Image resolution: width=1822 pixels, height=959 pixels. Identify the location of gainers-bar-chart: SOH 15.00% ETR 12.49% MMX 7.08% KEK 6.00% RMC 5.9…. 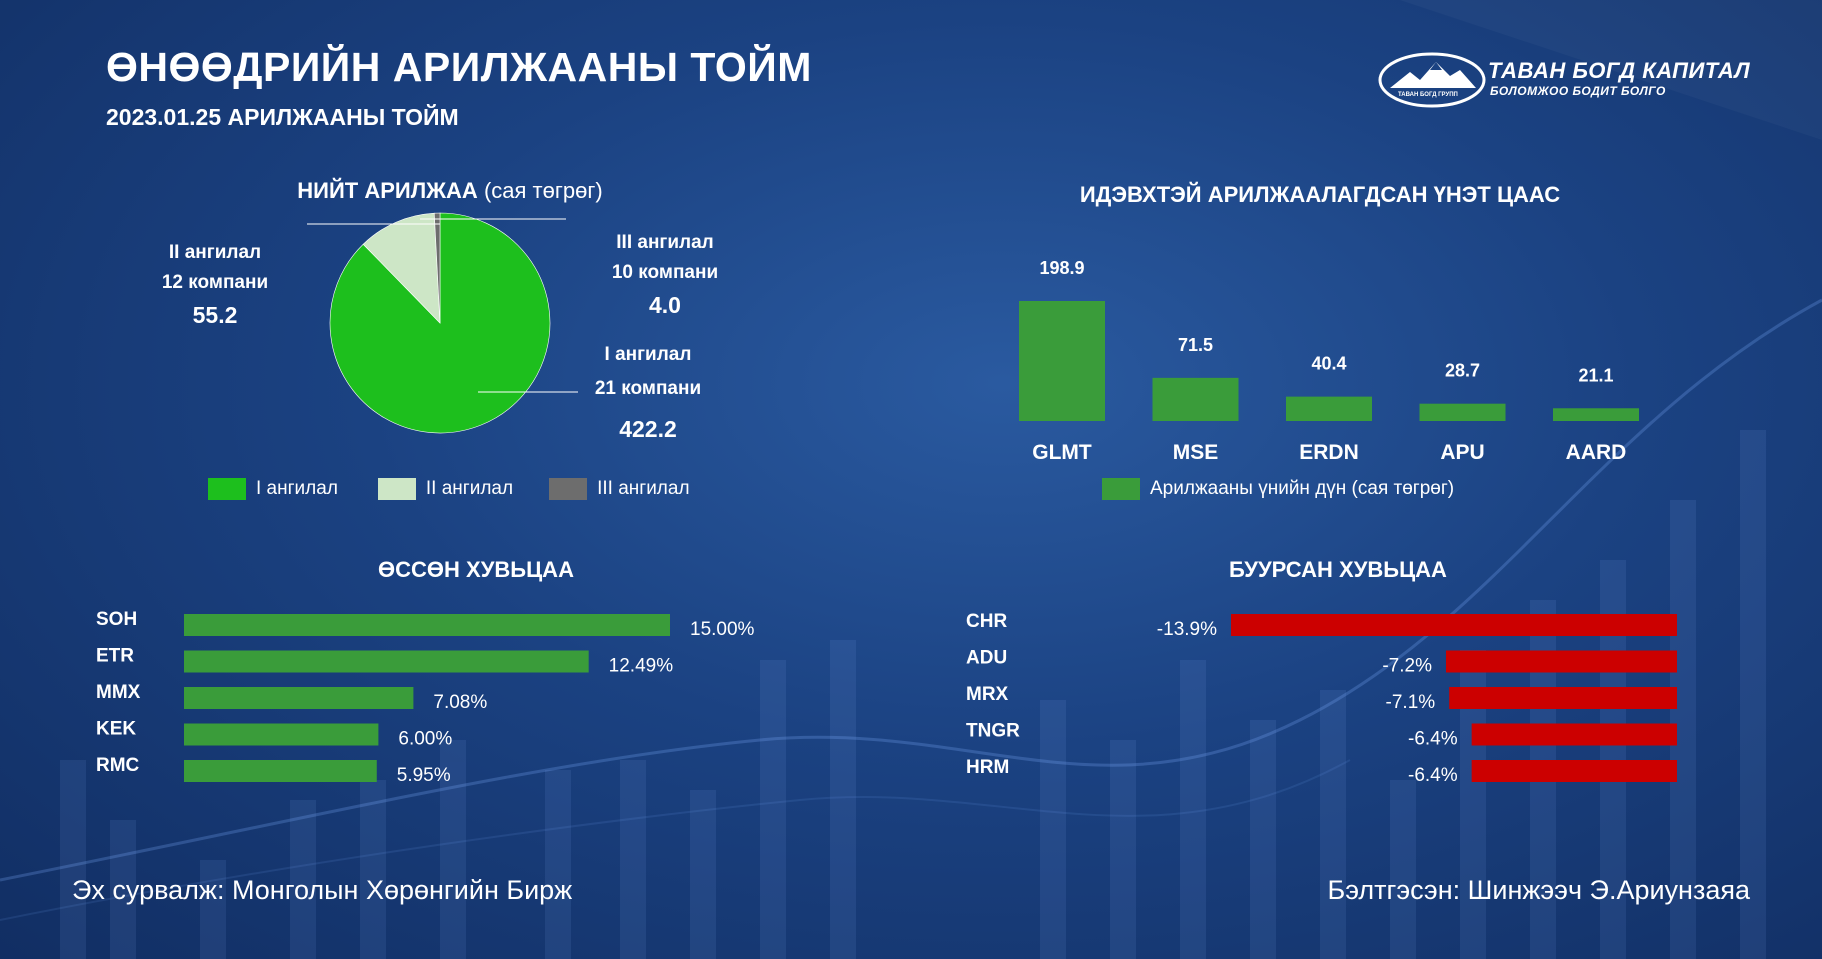
(425, 697).